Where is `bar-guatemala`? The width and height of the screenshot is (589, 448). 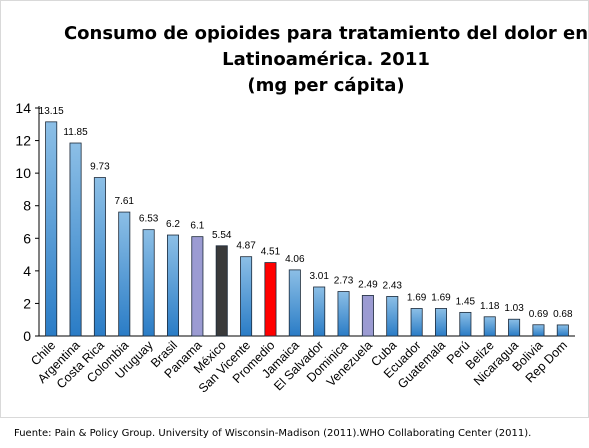
bar-guatemala is located at coordinates (441, 322).